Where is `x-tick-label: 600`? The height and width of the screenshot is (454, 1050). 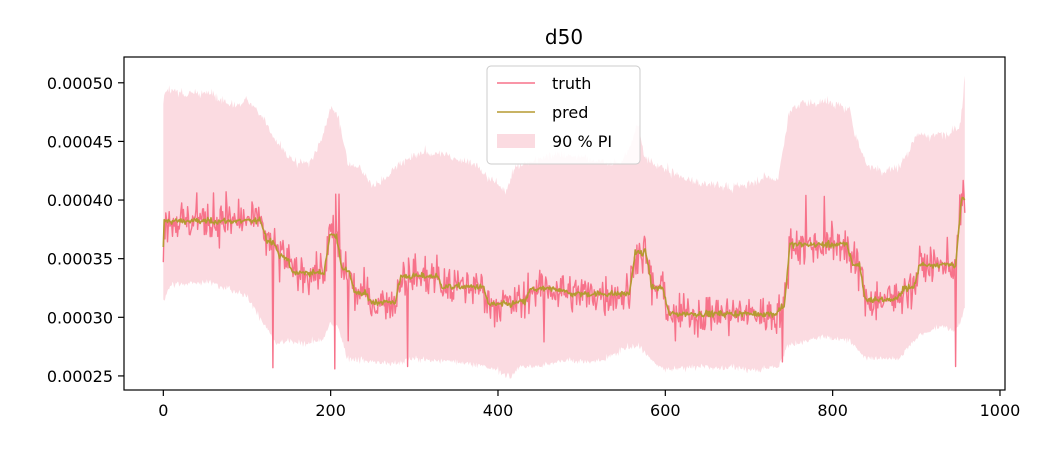 x-tick-label: 600 is located at coordinates (665, 410).